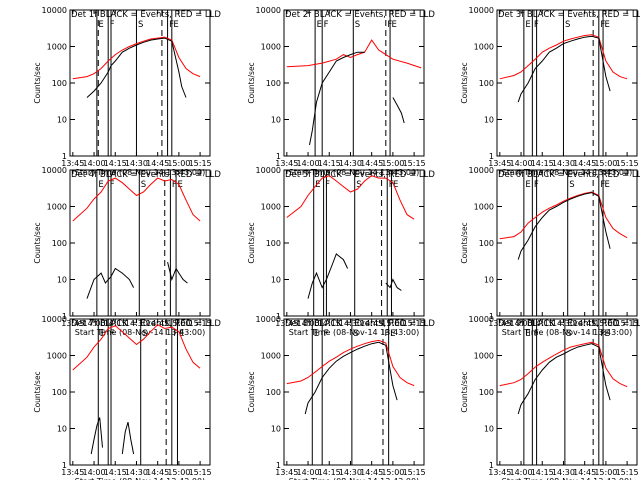 The image size is (640, 480). I want to click on plot-title: Det 9f BLACK = Events, RED = LLD, so click(569, 324).